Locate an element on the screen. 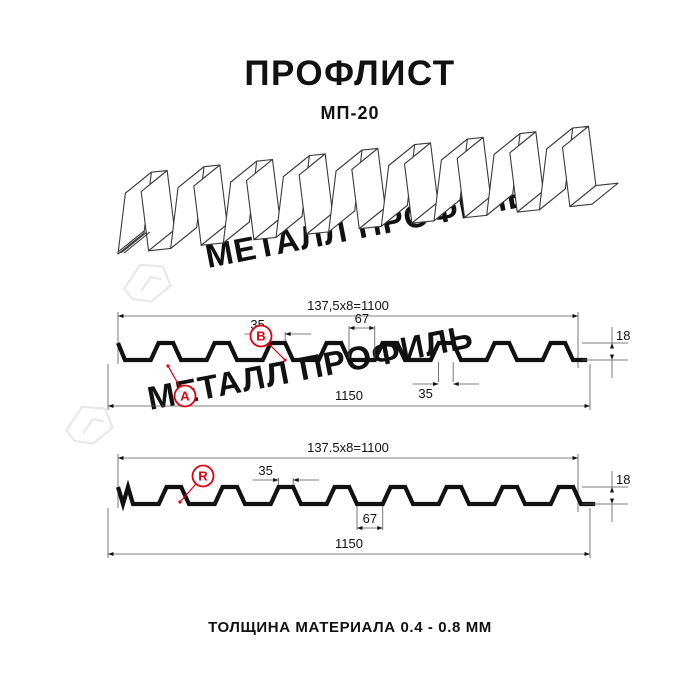  callout-r: R is located at coordinates (196, 484).